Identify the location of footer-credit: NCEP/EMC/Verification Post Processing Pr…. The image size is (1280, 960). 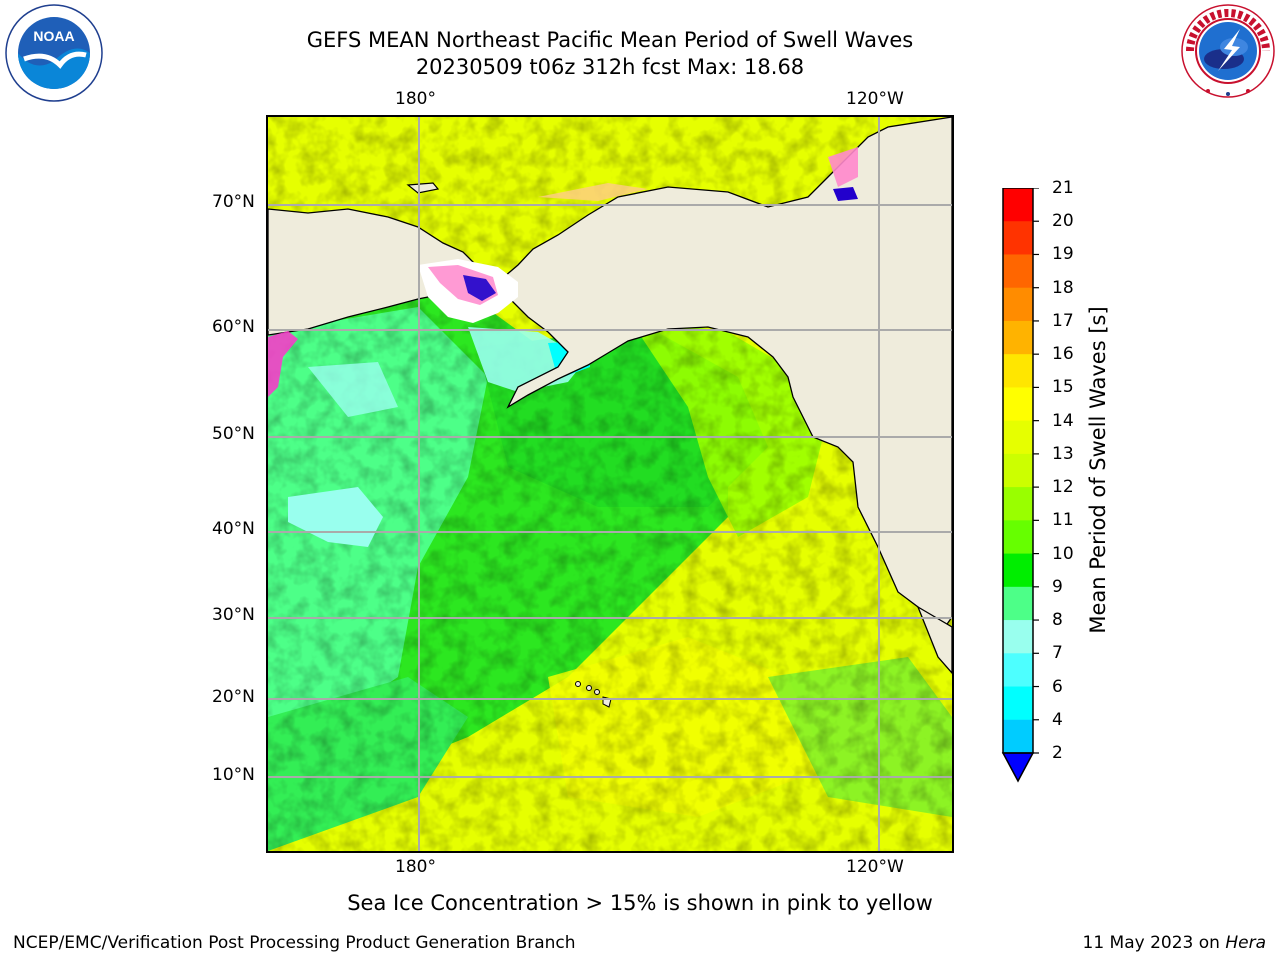
(294, 943).